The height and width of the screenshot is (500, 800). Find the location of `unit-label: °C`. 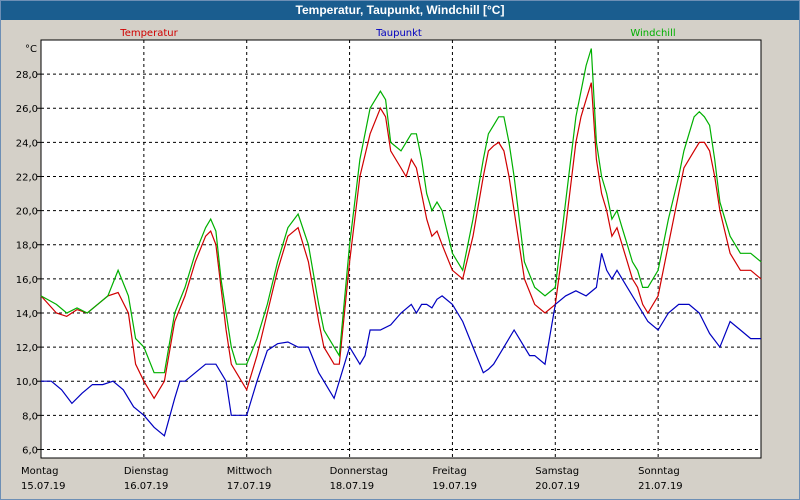

unit-label: °C is located at coordinates (31, 49).